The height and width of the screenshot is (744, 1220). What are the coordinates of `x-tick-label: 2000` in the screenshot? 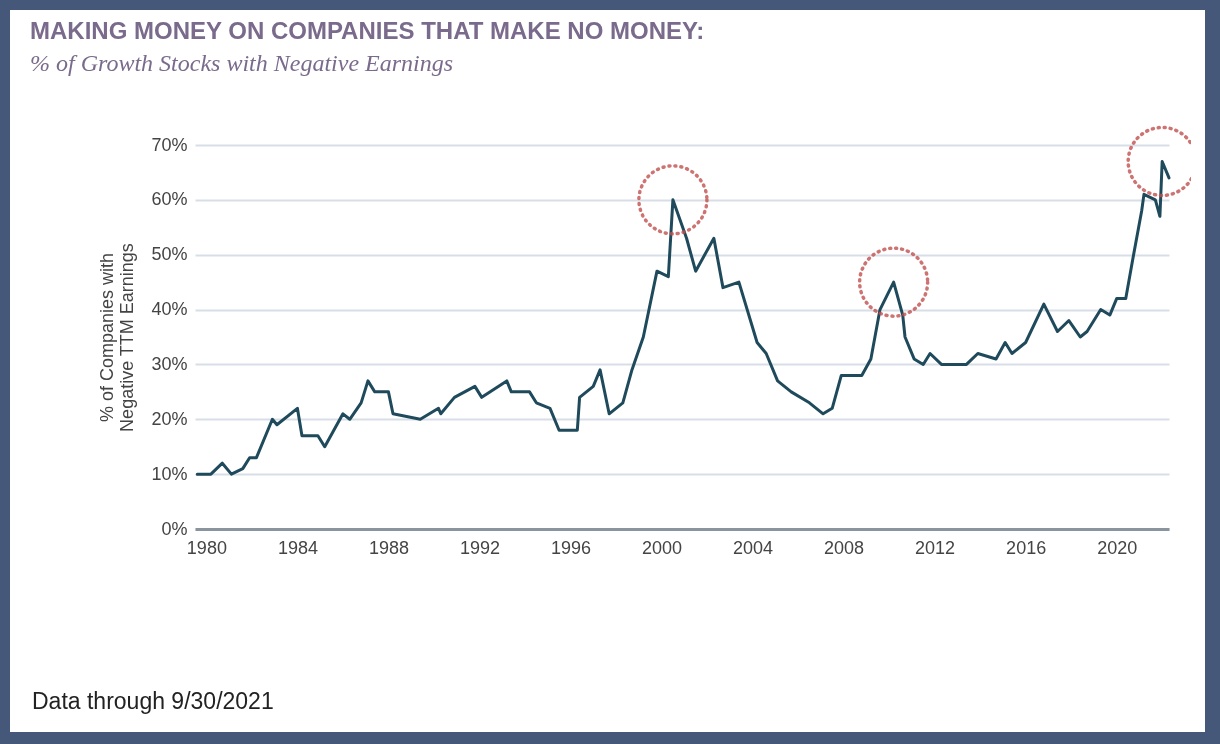 It's located at (662, 547).